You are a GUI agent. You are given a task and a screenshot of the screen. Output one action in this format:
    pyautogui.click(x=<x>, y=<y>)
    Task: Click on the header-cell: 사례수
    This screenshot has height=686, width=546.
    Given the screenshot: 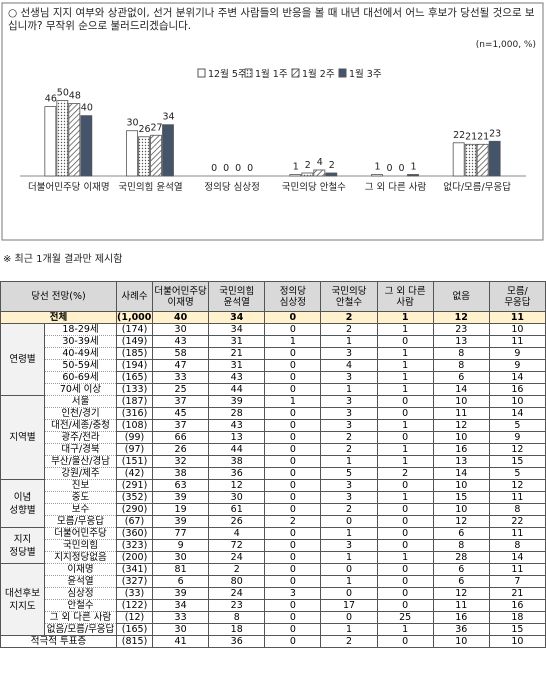 What is the action you would take?
    pyautogui.click(x=135, y=296)
    